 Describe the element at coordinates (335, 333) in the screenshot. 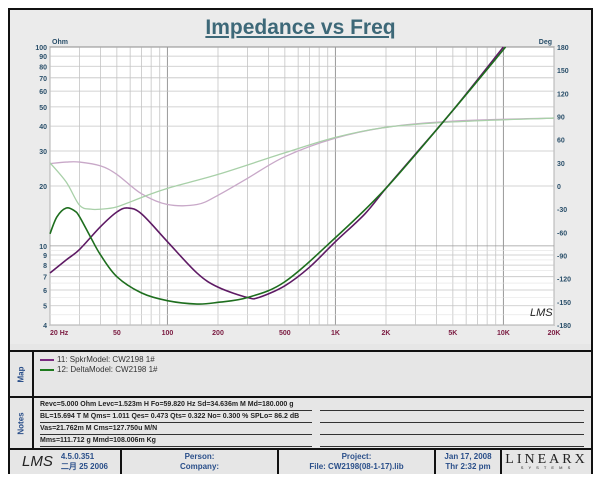

I see `x-tick-label: 1K` at that location.